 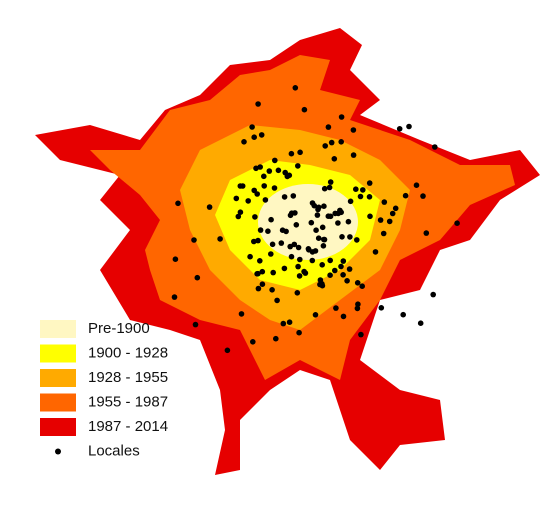 What do you see at coordinates (128, 377) in the screenshot?
I see `legend-label: 1928 - 1955` at bounding box center [128, 377].